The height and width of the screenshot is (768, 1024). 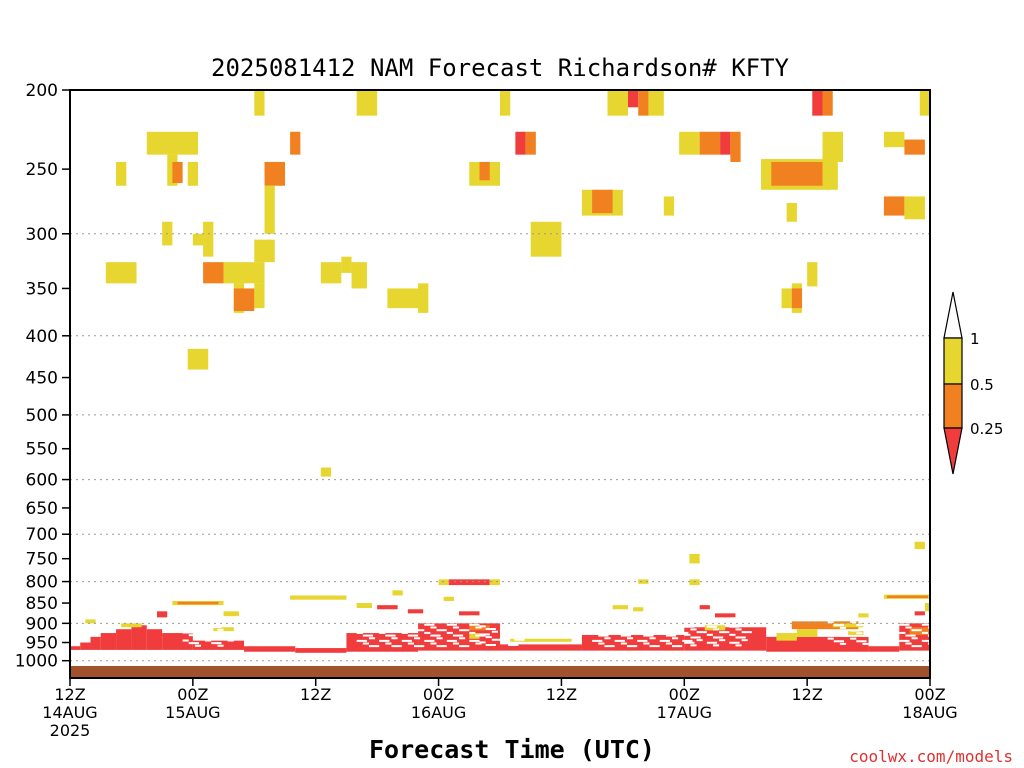 I want to click on chart-title: 2025081412 NAM Forecast Richardson# KFTY, so click(x=500, y=68).